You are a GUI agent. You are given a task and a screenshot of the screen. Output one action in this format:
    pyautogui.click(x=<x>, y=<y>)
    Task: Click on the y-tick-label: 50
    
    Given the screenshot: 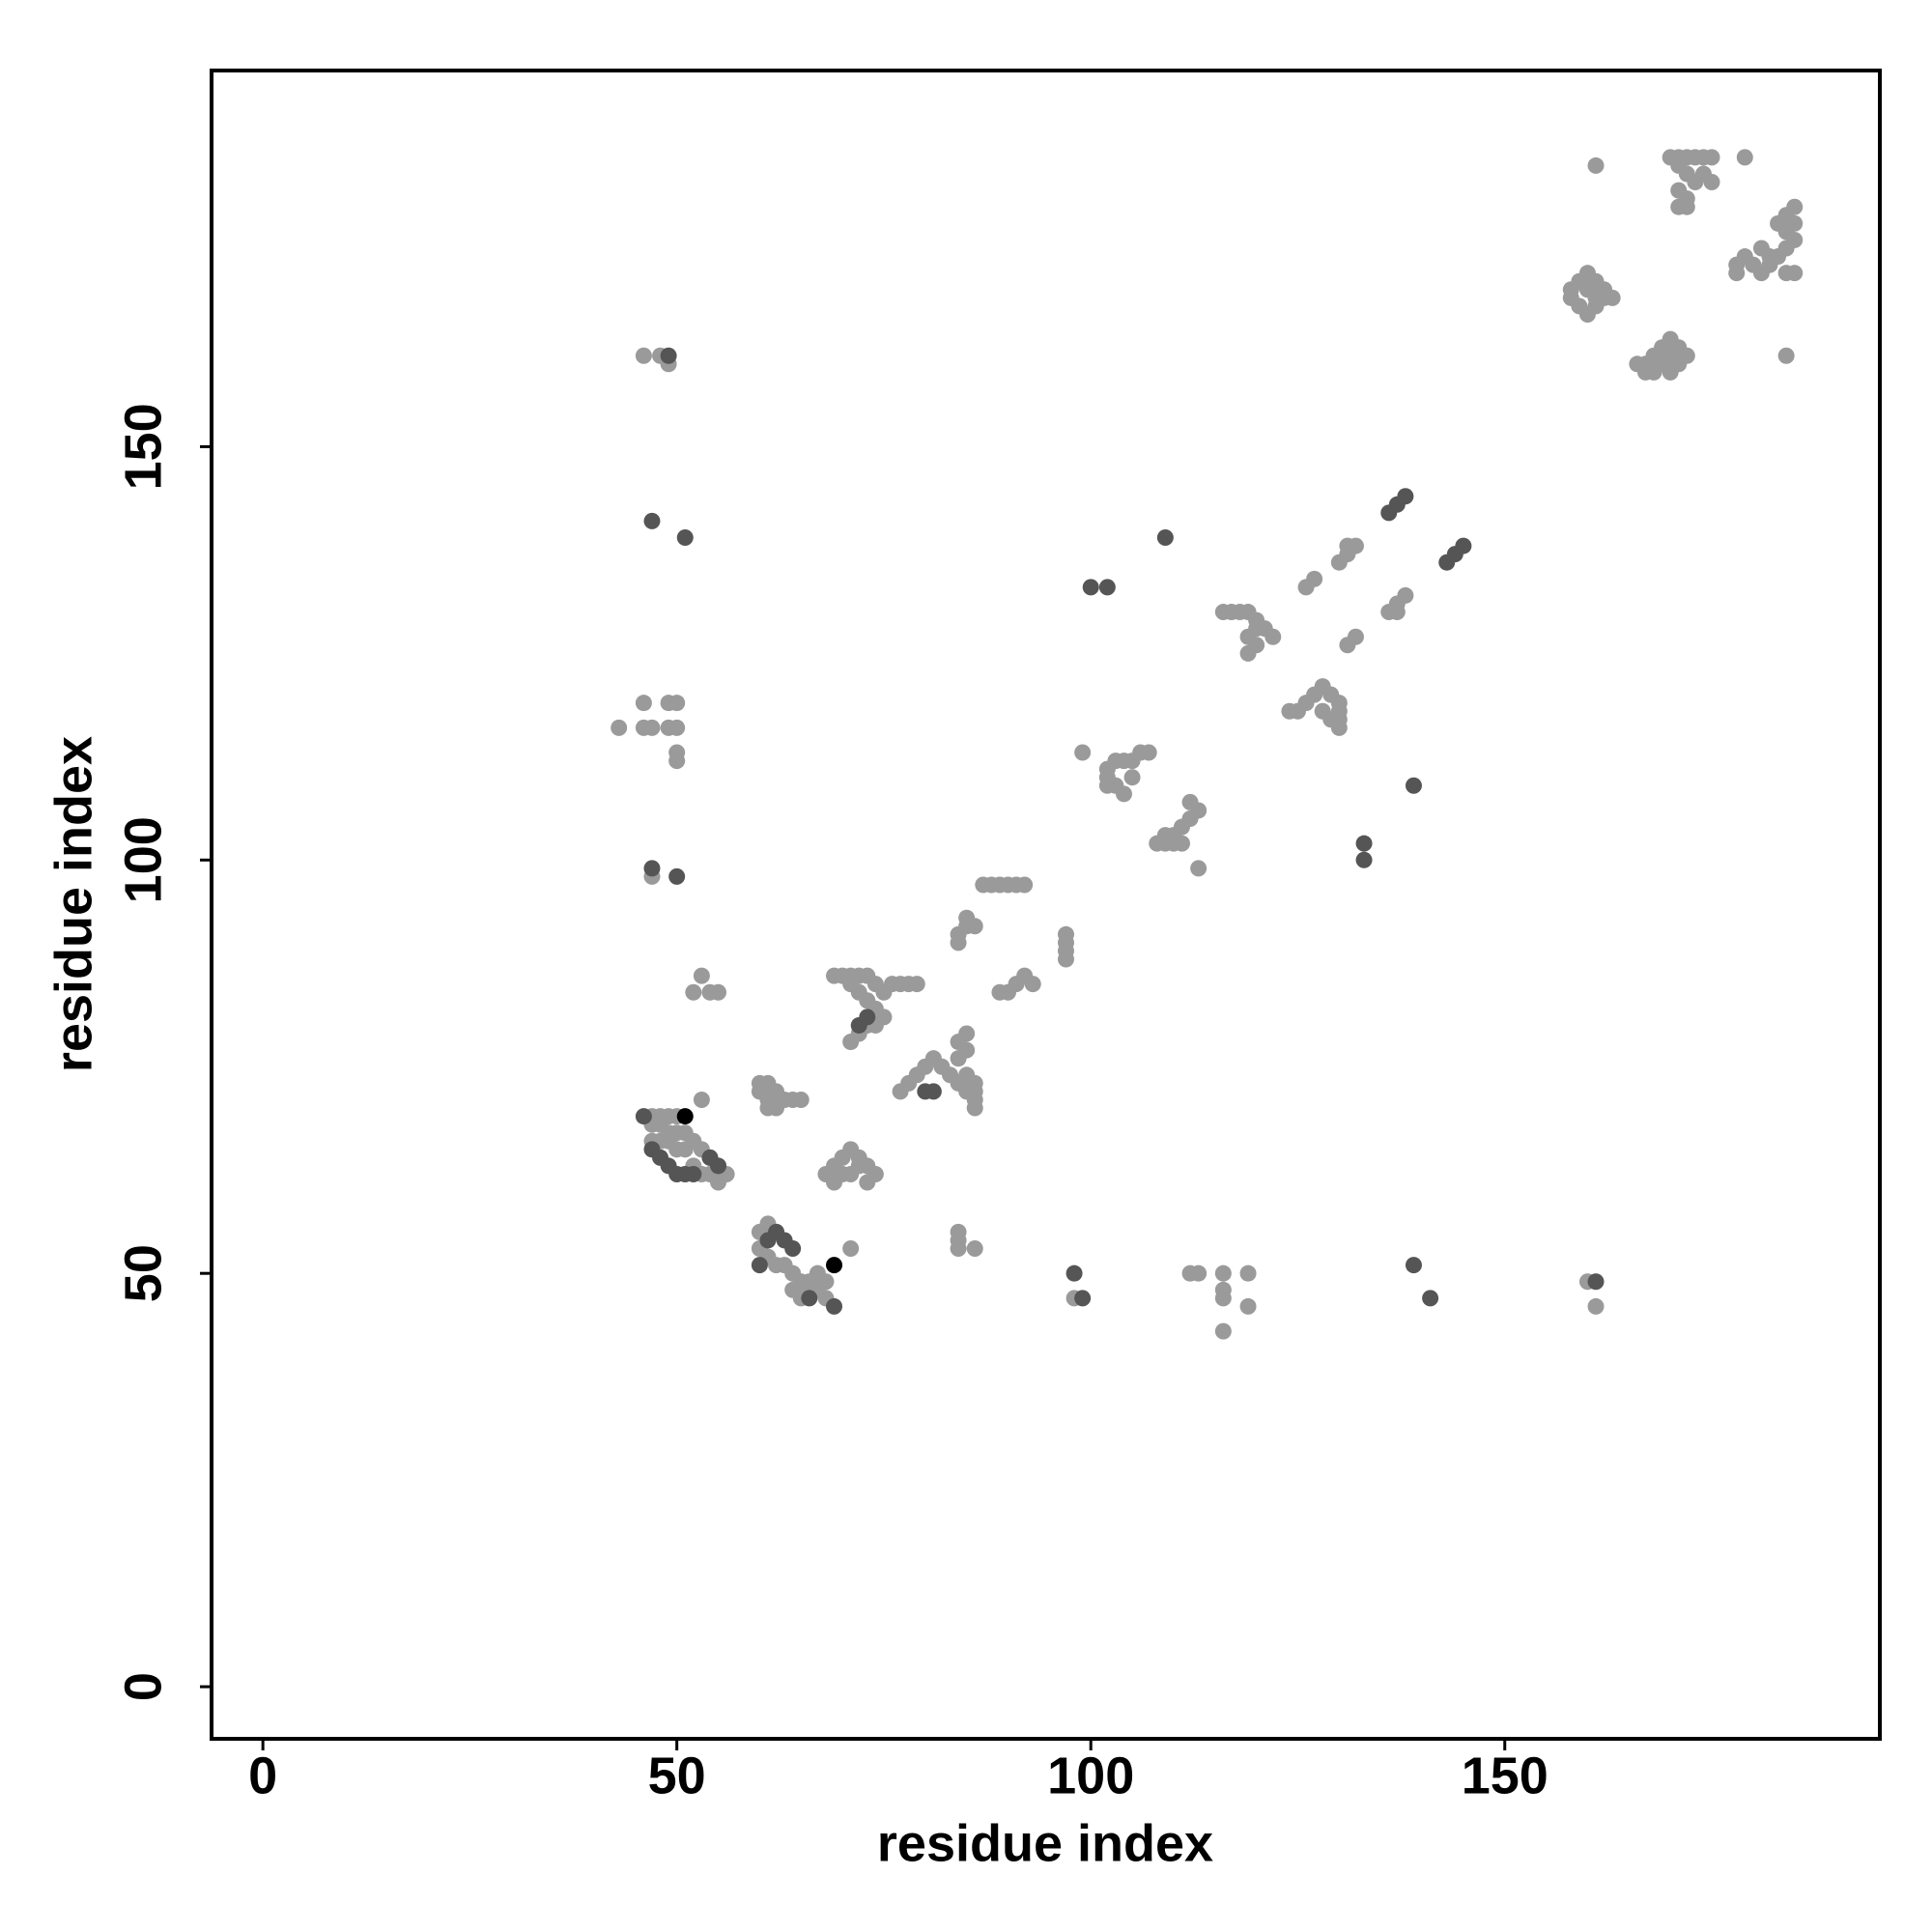 What is the action you would take?
    pyautogui.click(x=143, y=1273)
    